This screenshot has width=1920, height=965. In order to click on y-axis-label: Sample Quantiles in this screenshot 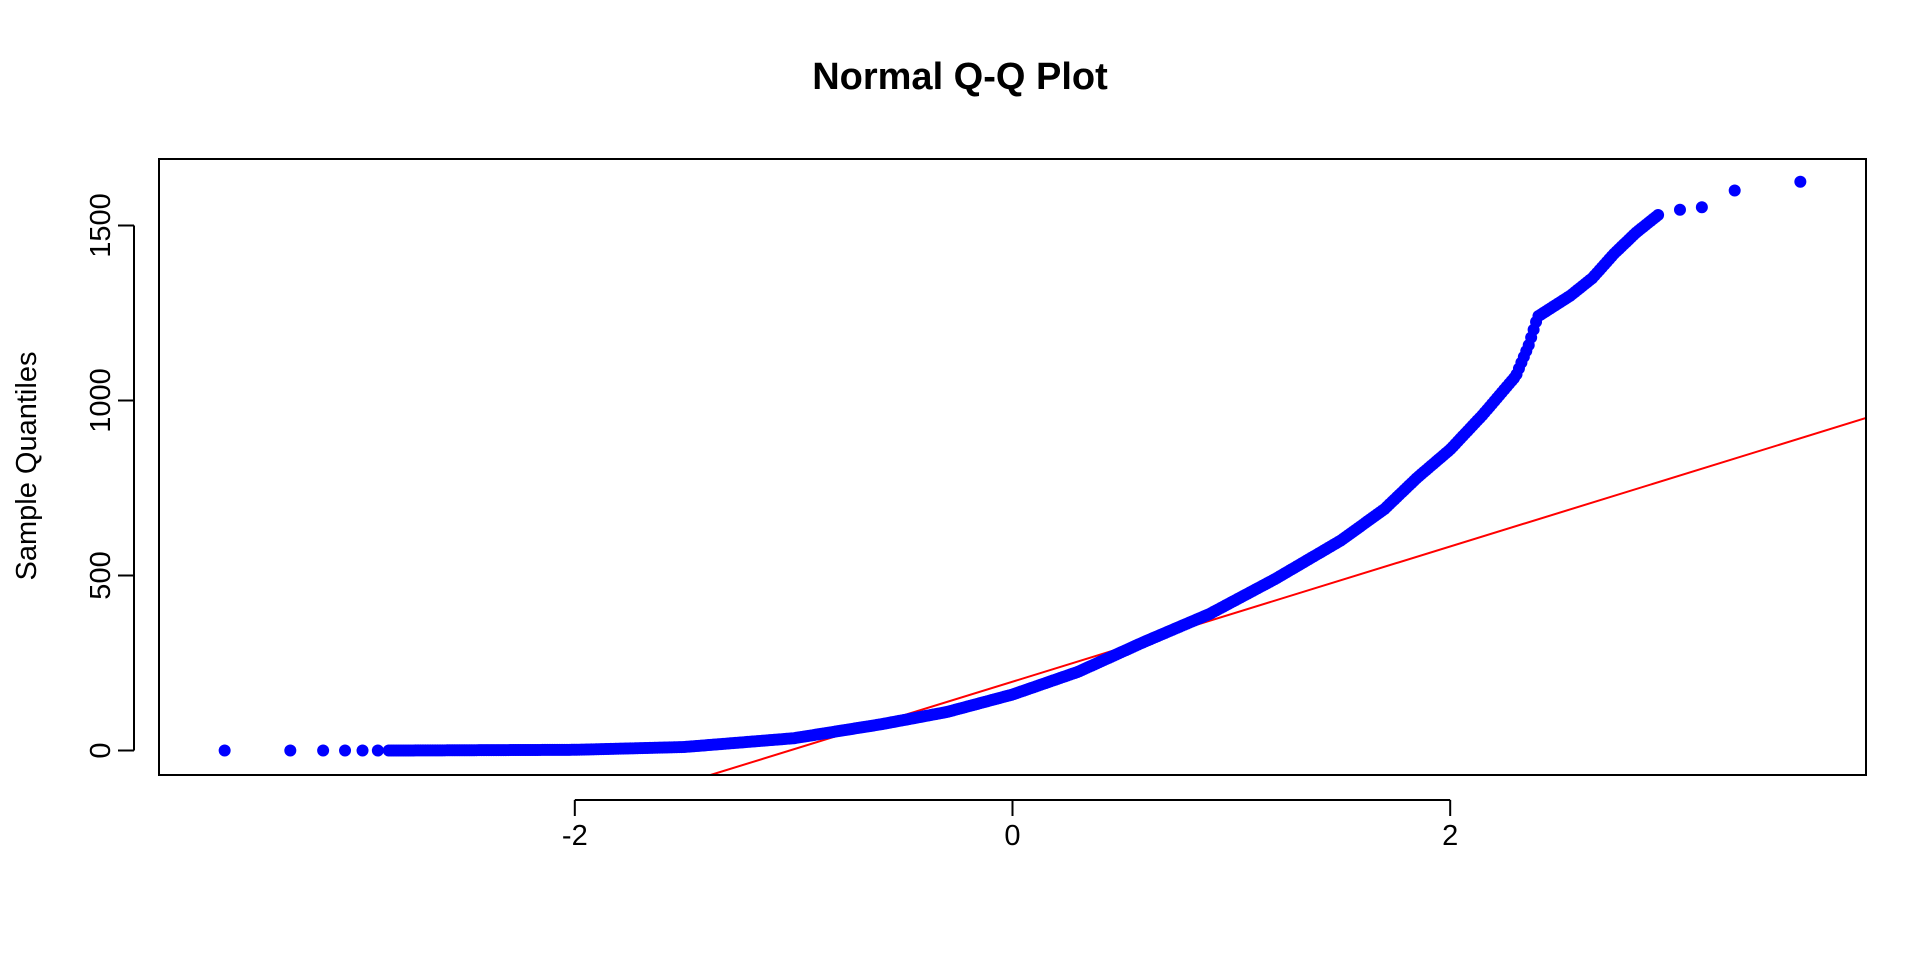, I will do `click(27, 466)`.